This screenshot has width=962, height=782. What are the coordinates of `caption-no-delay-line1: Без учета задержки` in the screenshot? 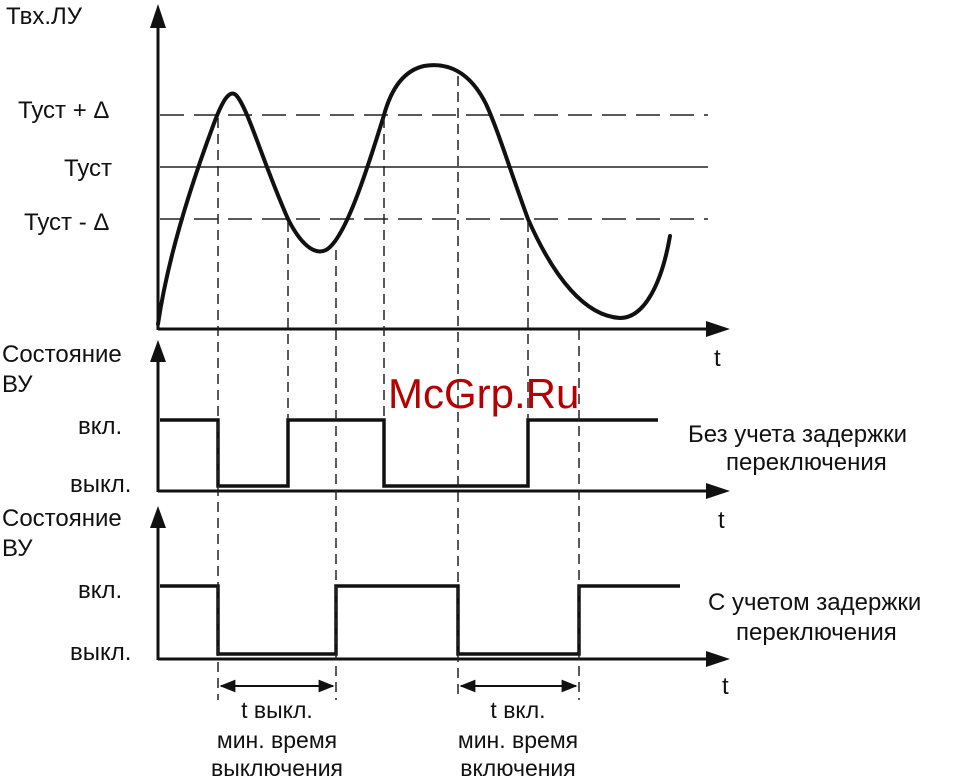 It's located at (797, 434).